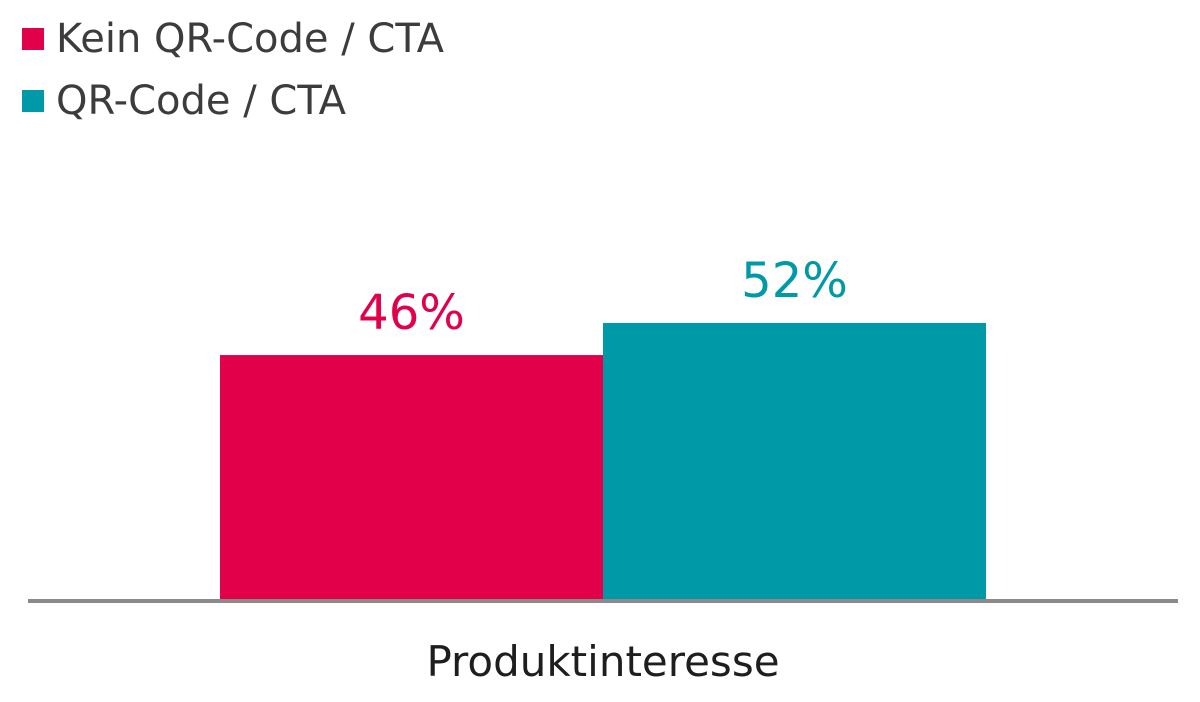 This screenshot has height=702, width=1200. What do you see at coordinates (201, 101) in the screenshot?
I see `legend-label-qr: QR-Code / CTA` at bounding box center [201, 101].